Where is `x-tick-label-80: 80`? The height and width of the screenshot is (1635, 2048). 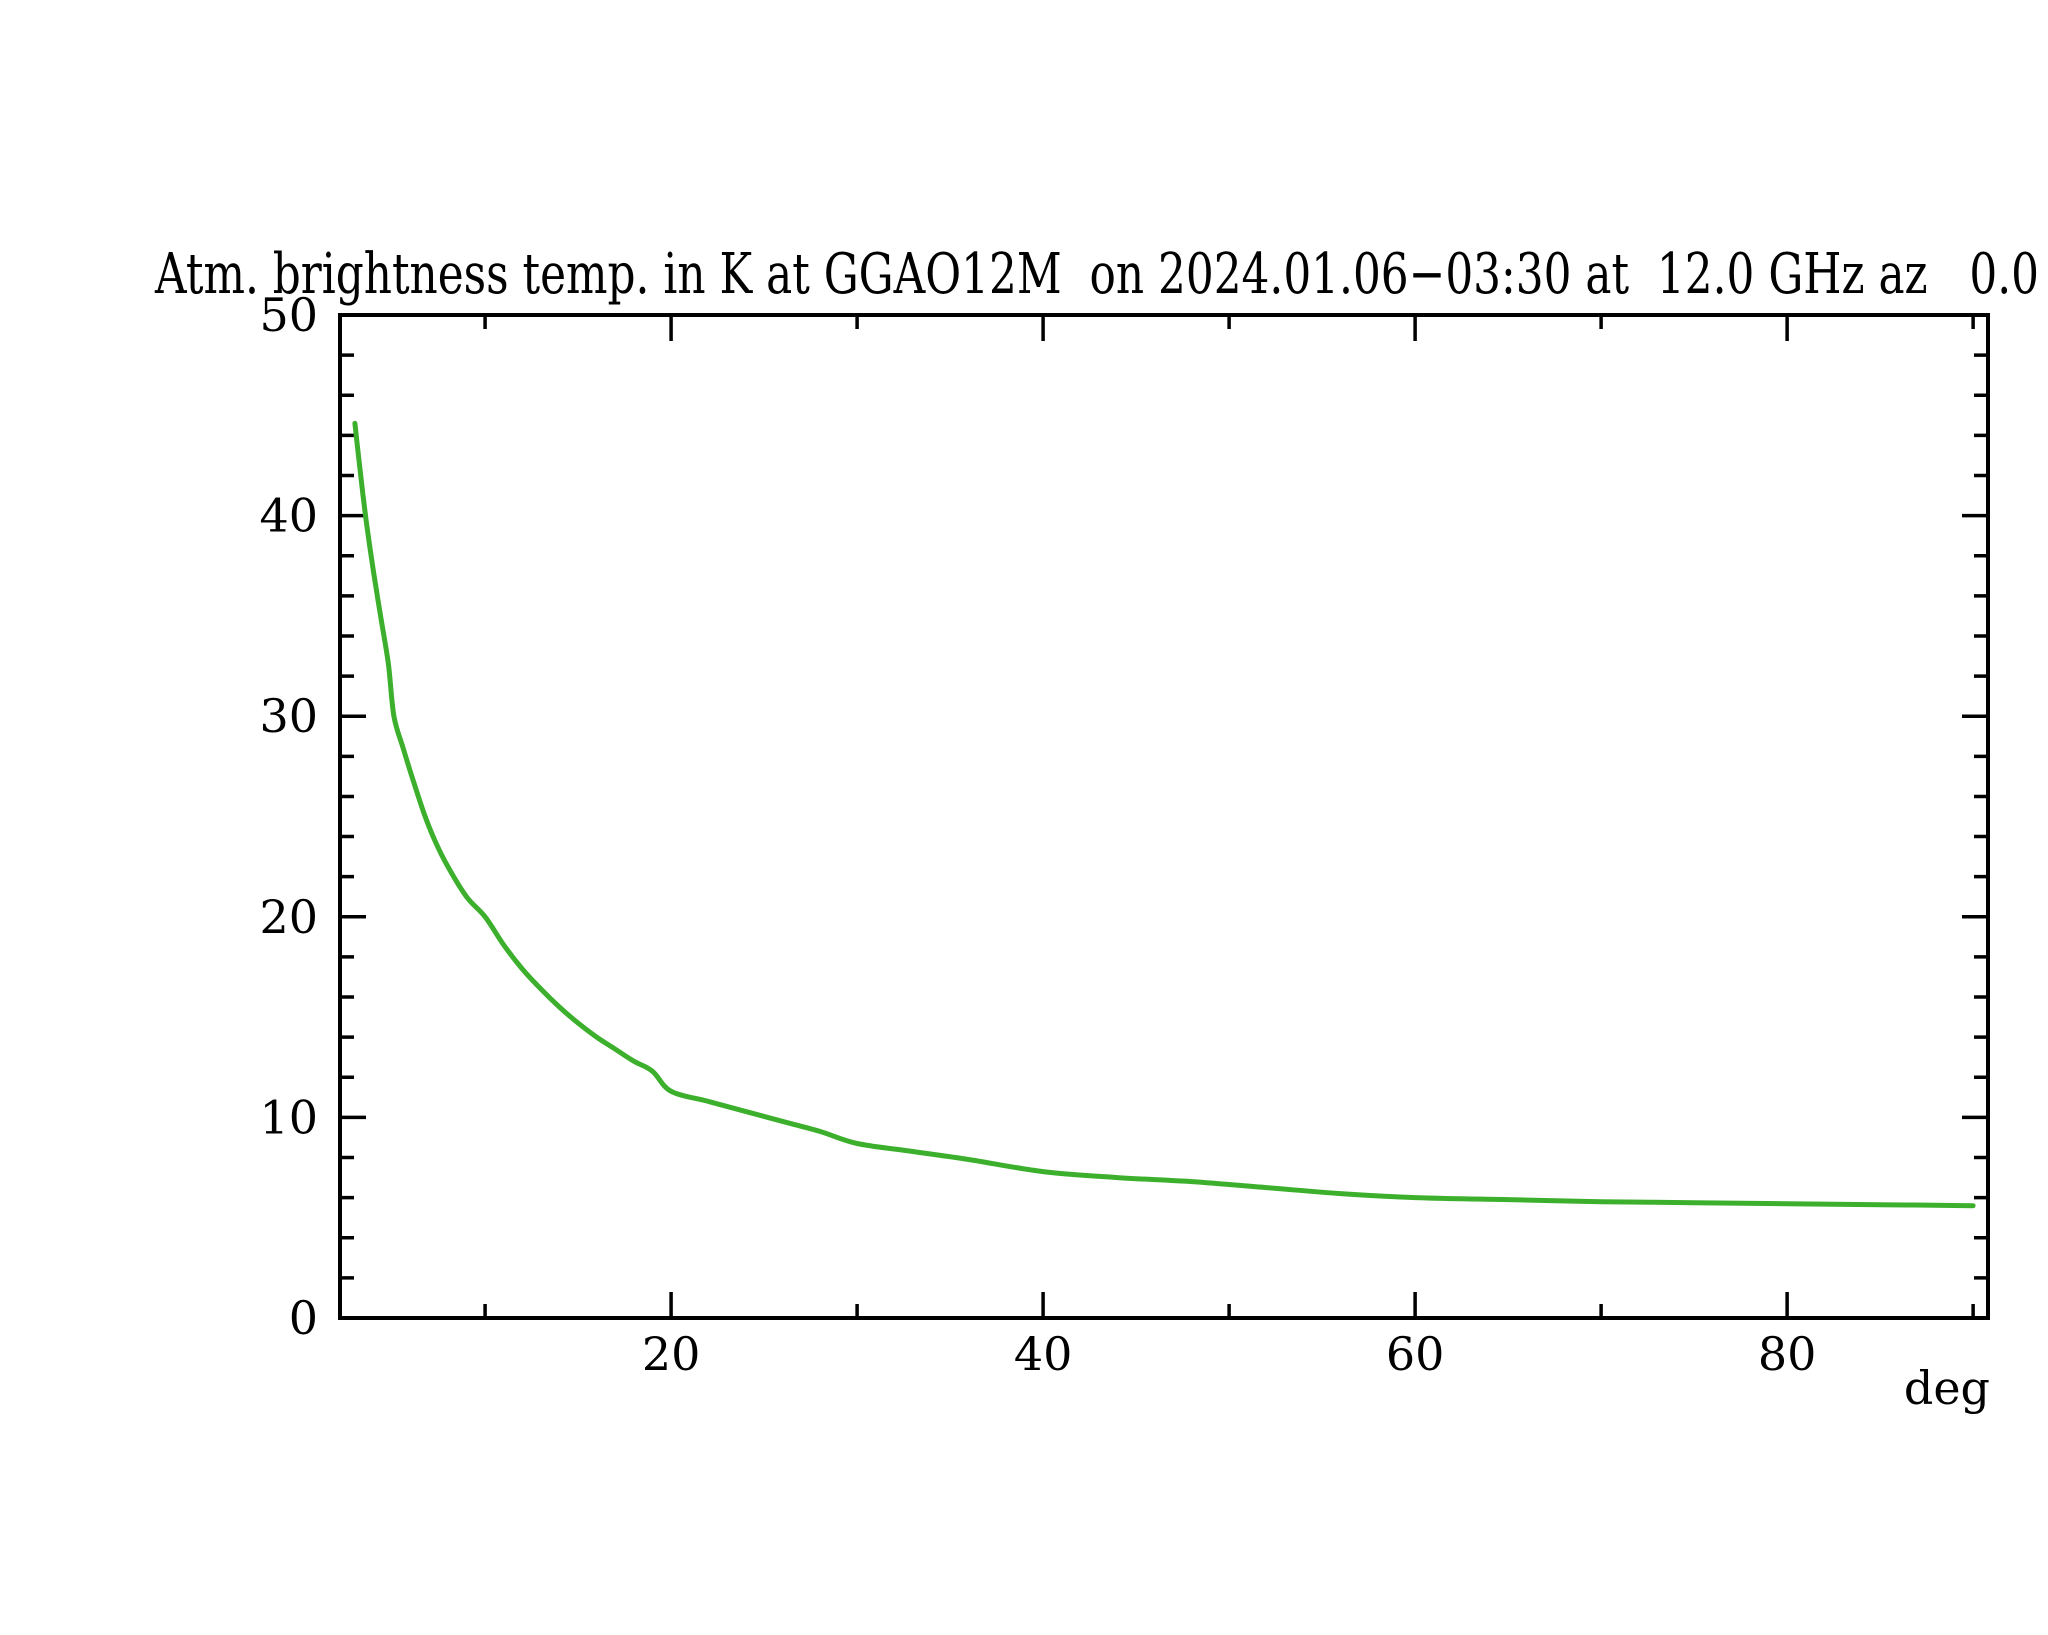 x-tick-label-80: 80 is located at coordinates (1787, 1354).